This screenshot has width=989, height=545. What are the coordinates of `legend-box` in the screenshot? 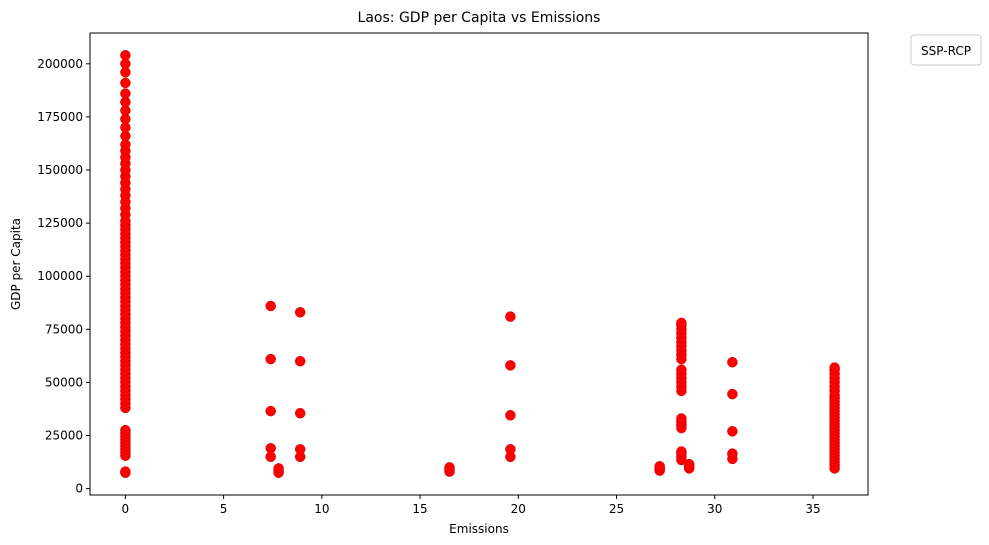 It's located at (946, 50).